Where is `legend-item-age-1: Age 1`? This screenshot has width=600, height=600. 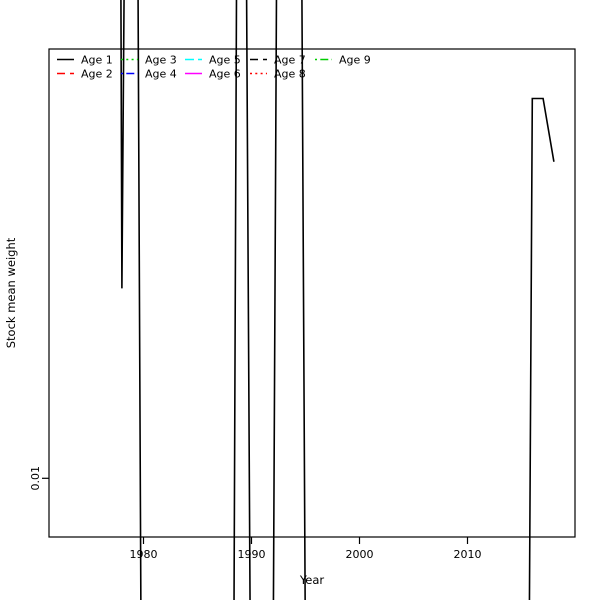 legend-item-age-1: Age 1 is located at coordinates (85, 60).